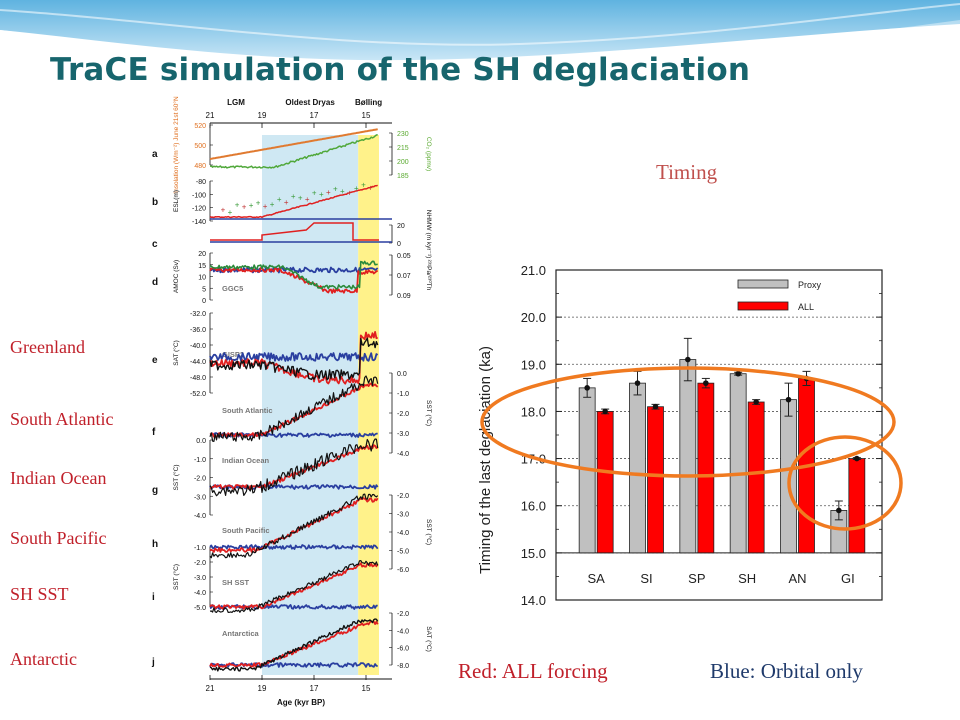  What do you see at coordinates (176, 145) in the screenshot?
I see `left-axis-label: Insolation (Wm⁻²) June 21st 60°N` at bounding box center [176, 145].